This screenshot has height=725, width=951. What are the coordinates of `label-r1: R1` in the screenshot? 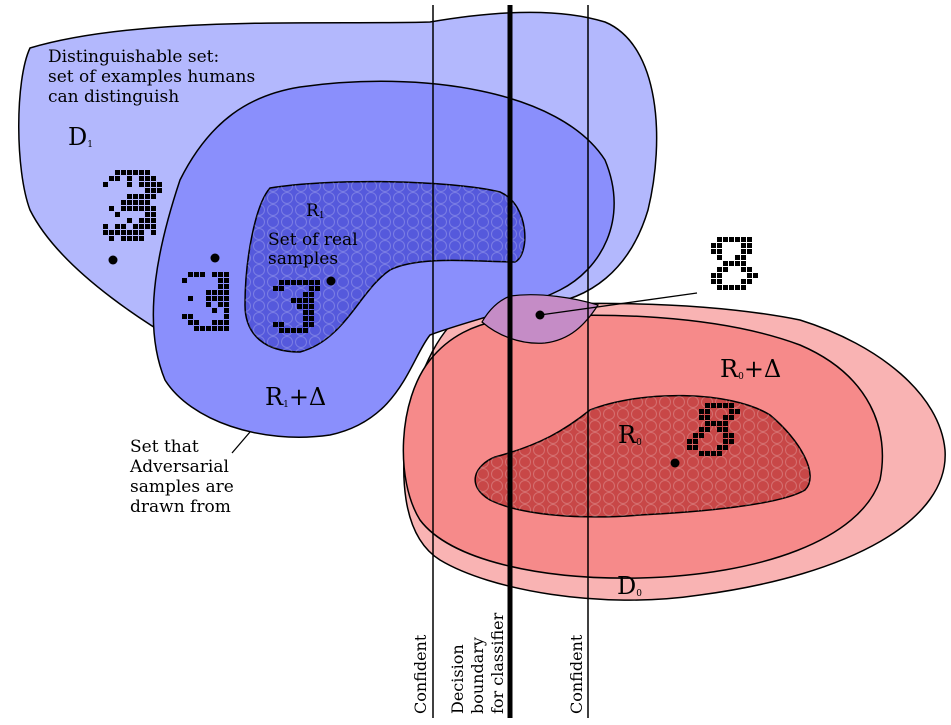 It's located at (315, 211).